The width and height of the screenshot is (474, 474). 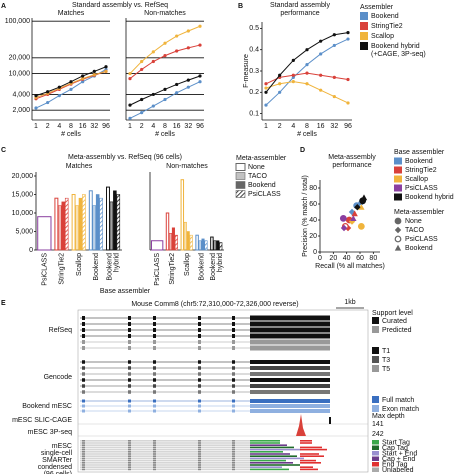 What do you see at coordinates (392, 313) in the screenshot?
I see `legend-title: Support level` at bounding box center [392, 313].